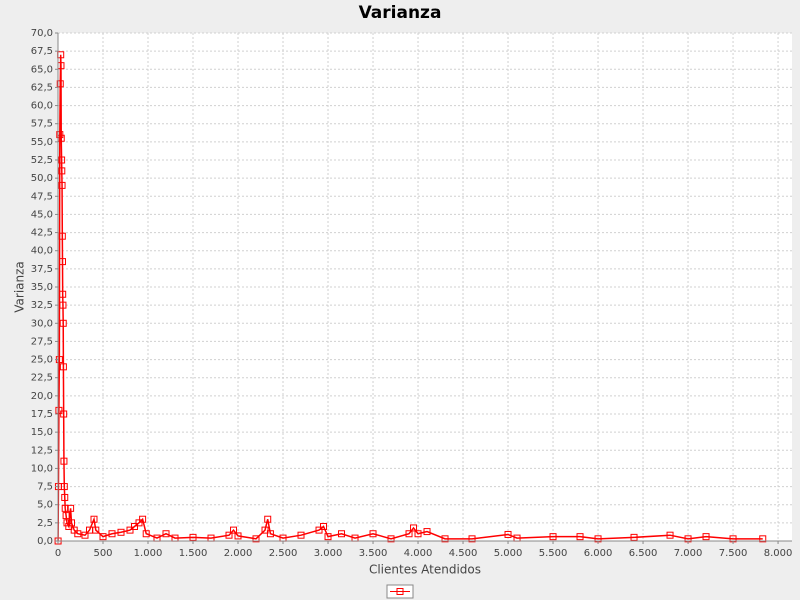 The height and width of the screenshot is (600, 800). Describe the element at coordinates (463, 553) in the screenshot. I see `x-tick-label: 4.500` at that location.